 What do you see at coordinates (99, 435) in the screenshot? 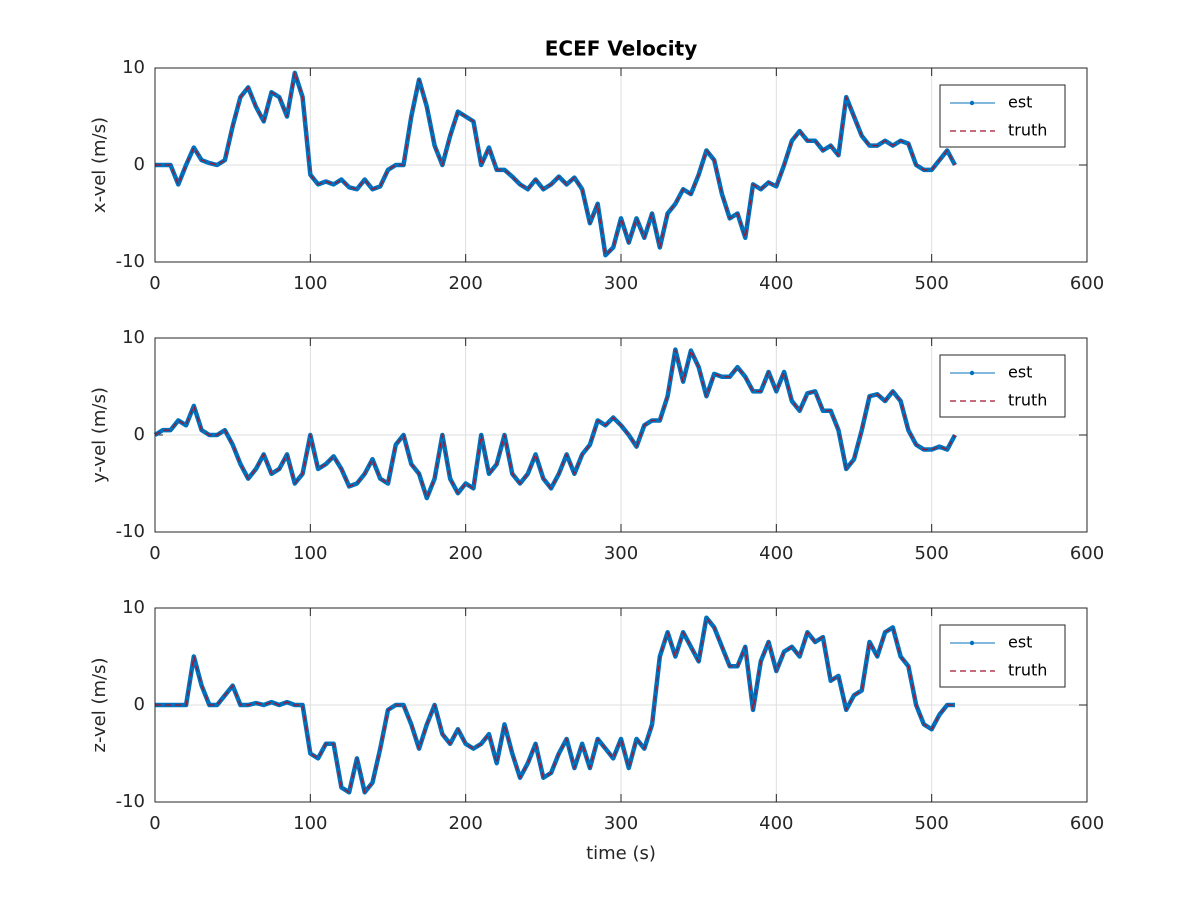
I see `y-axis-label: y-vel (m/s)` at bounding box center [99, 435].